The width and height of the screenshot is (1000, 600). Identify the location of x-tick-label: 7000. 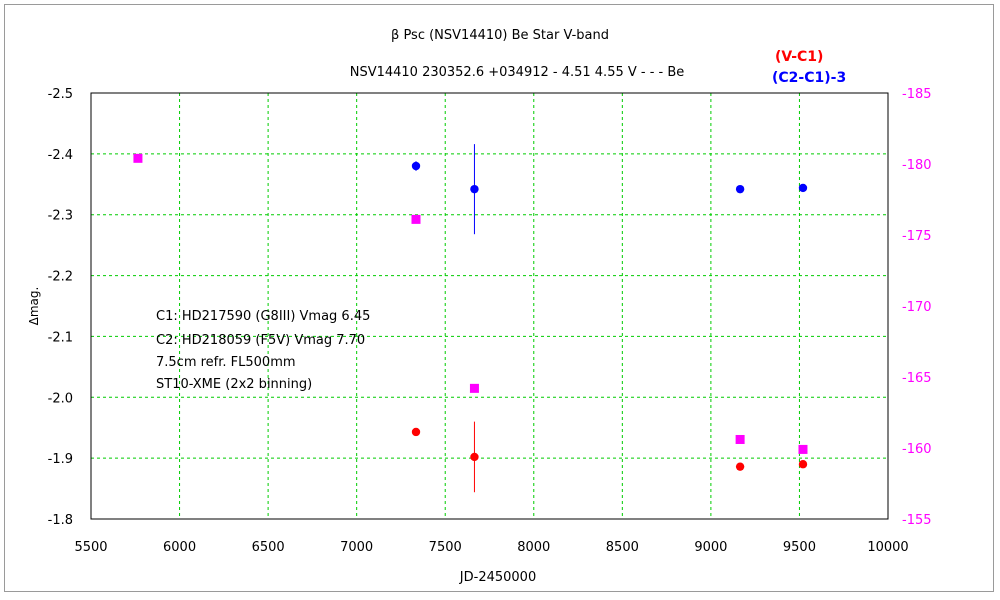
(356, 547).